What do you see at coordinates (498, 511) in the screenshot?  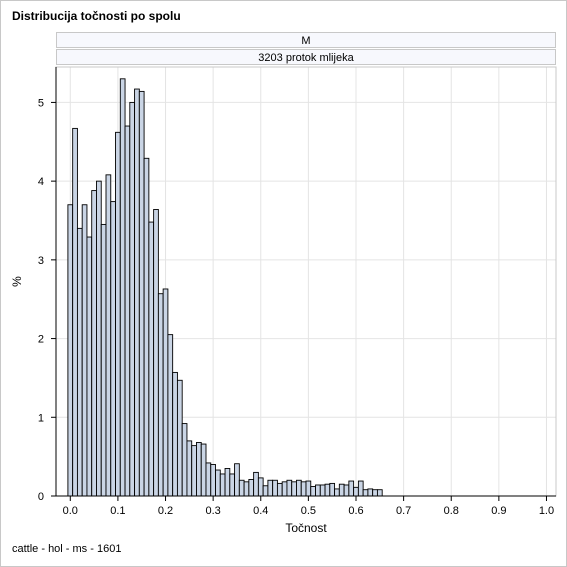 I see `x-tick-label: 0.9` at bounding box center [498, 511].